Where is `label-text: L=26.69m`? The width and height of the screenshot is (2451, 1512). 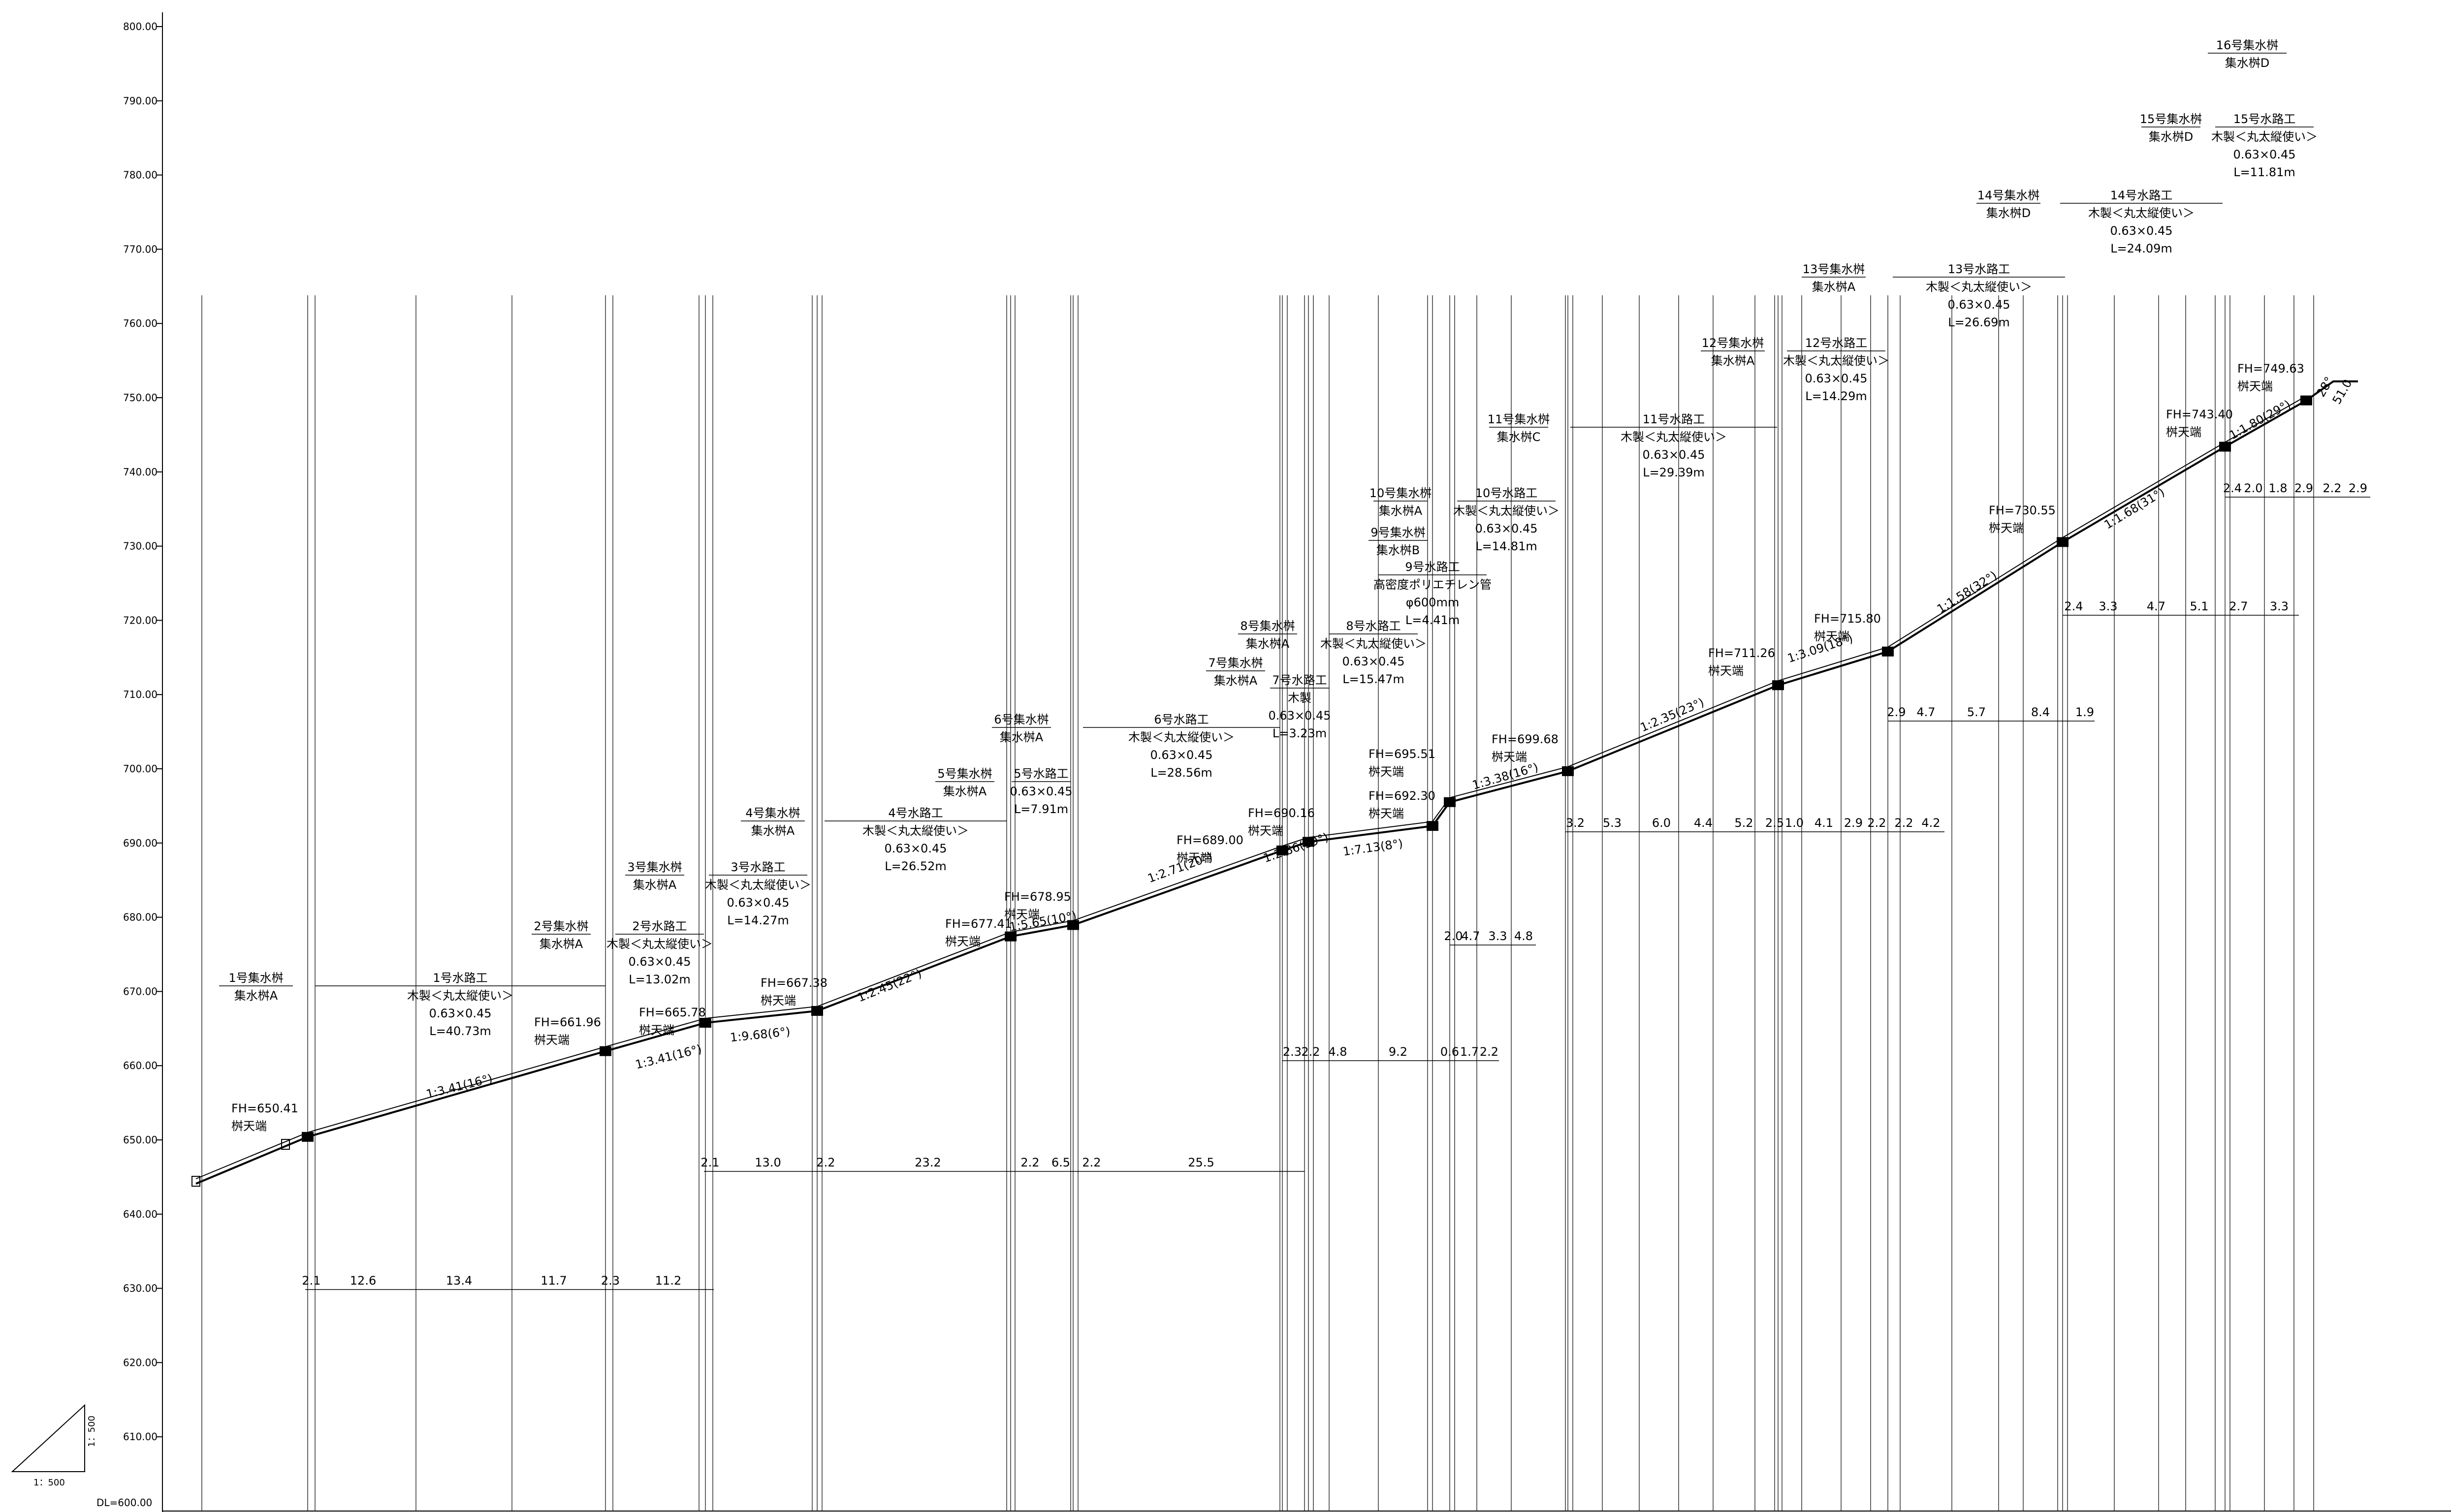 label-text: L=26.69m is located at coordinates (1979, 322).